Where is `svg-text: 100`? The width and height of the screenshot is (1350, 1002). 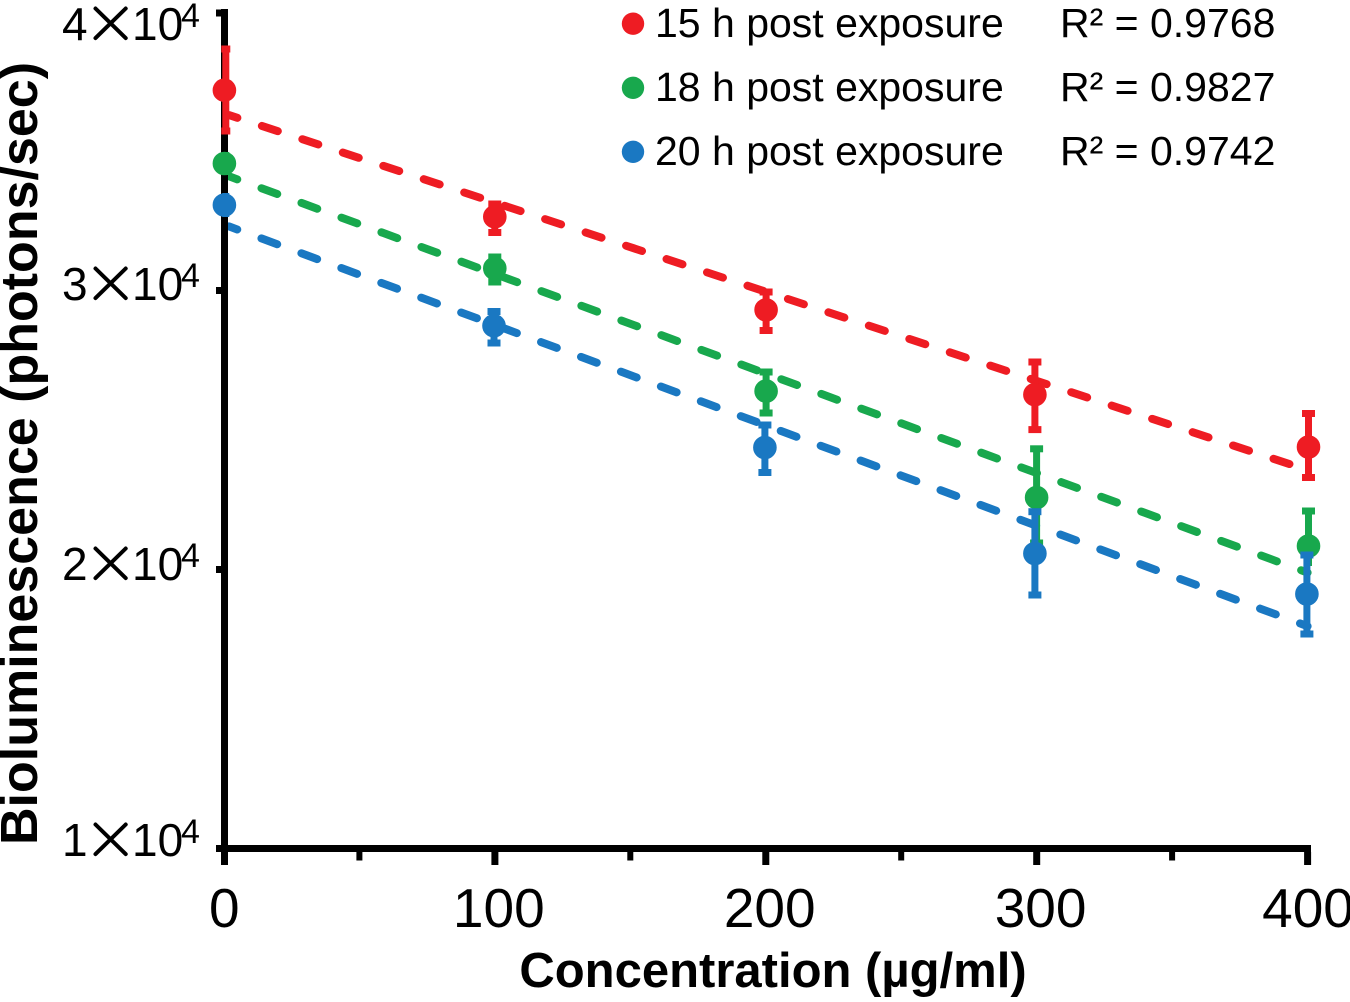 svg-text: 100 is located at coordinates (499, 908).